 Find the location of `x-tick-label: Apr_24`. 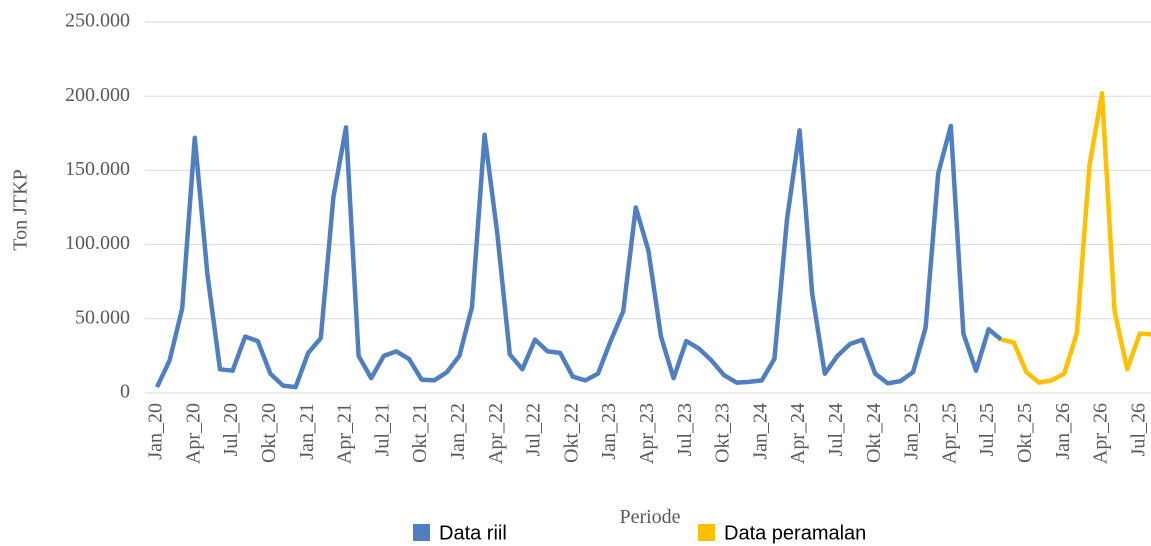

x-tick-label: Apr_24 is located at coordinates (798, 433).